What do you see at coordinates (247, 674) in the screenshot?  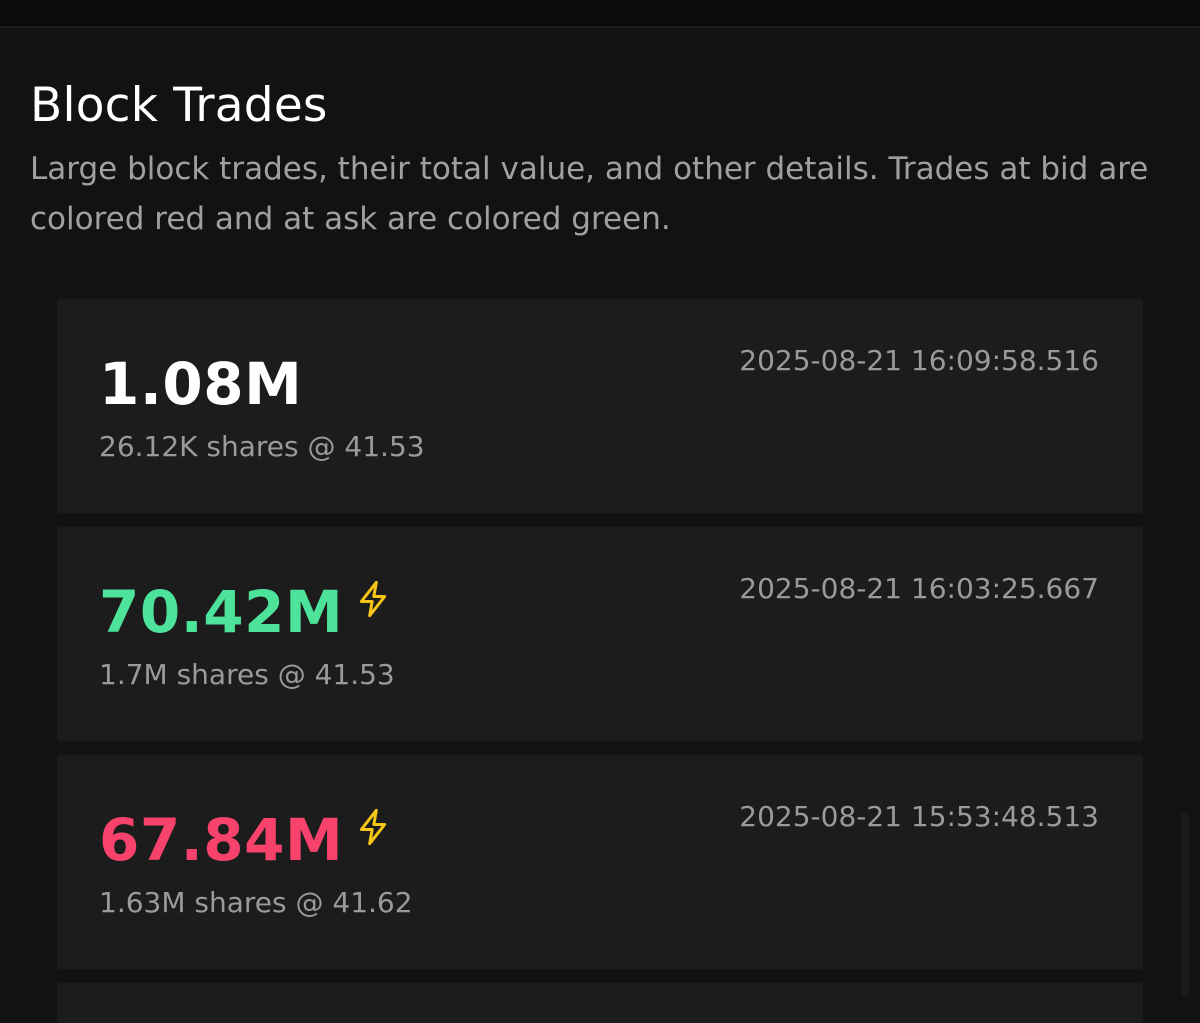 I see `trade-shares: 1.7M shares @ 41.53` at bounding box center [247, 674].